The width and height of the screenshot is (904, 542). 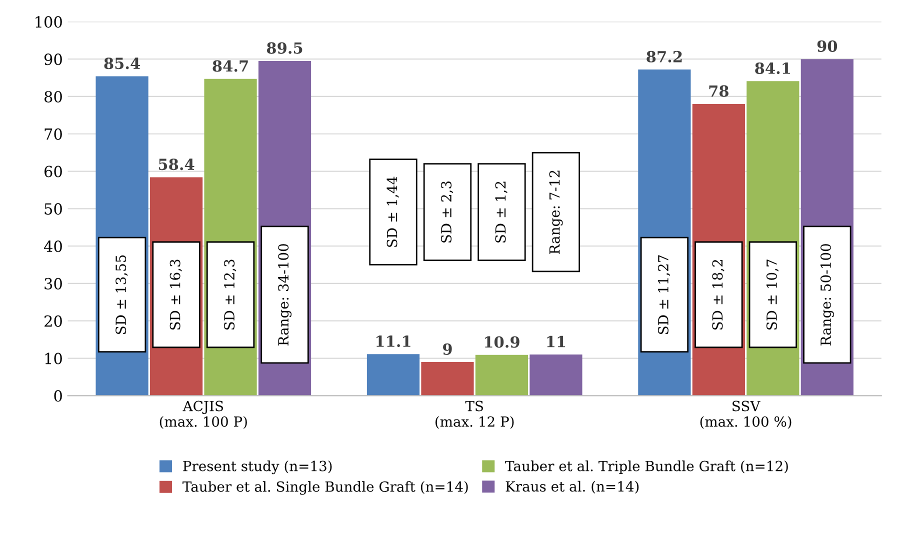 I want to click on data-label: 84.1, so click(x=772, y=68).